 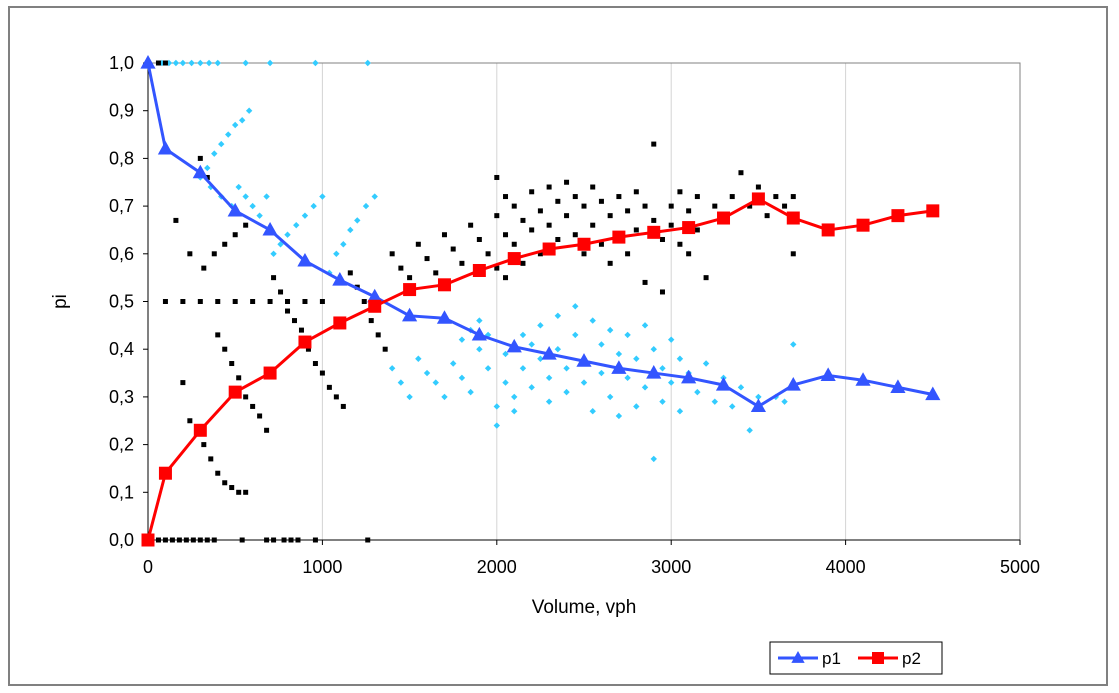 What do you see at coordinates (121, 349) in the screenshot?
I see `y-tick-label: 0,4` at bounding box center [121, 349].